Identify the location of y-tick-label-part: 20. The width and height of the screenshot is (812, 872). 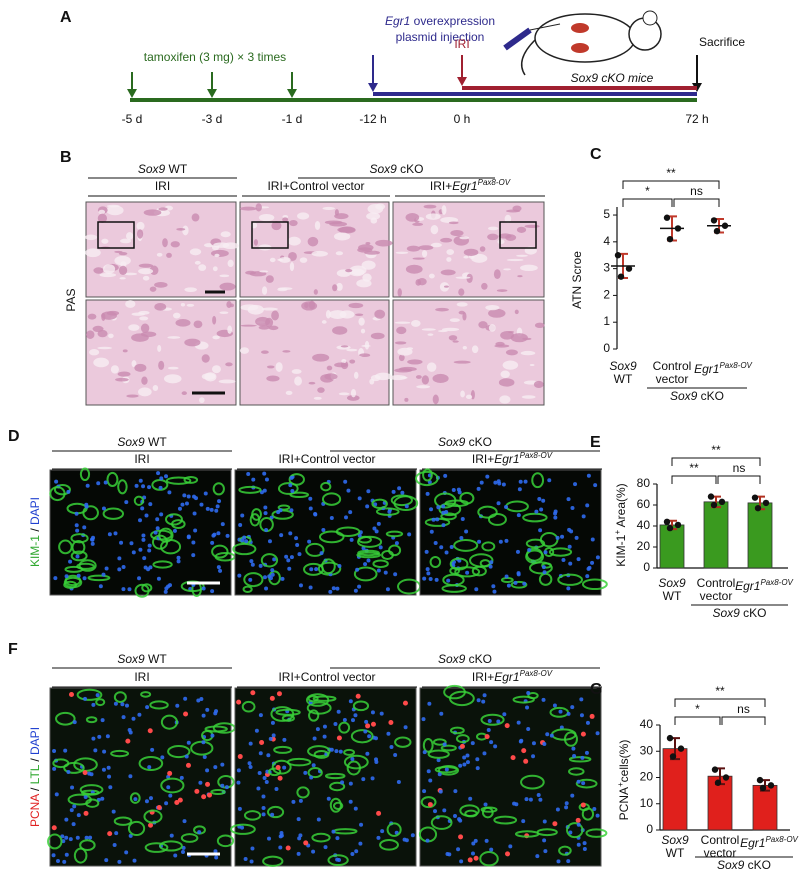
(644, 546).